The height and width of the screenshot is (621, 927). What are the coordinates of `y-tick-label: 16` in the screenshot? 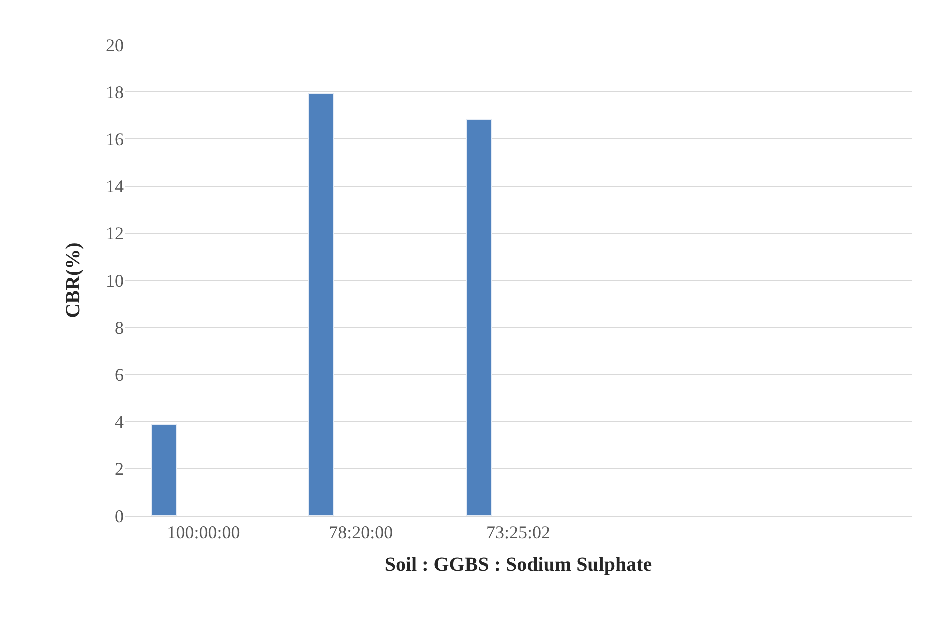 It's located at (115, 140).